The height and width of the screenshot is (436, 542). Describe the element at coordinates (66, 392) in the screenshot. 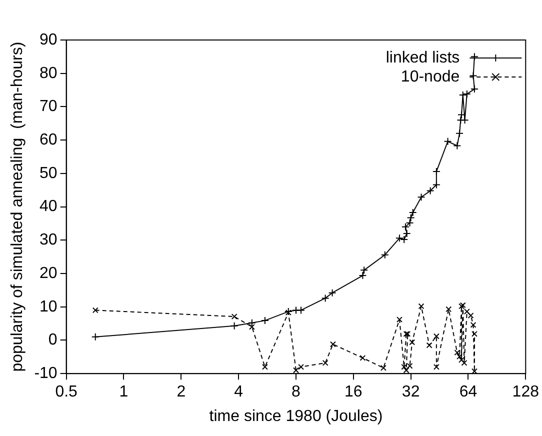

I see `x-tick-label: 0.5` at that location.